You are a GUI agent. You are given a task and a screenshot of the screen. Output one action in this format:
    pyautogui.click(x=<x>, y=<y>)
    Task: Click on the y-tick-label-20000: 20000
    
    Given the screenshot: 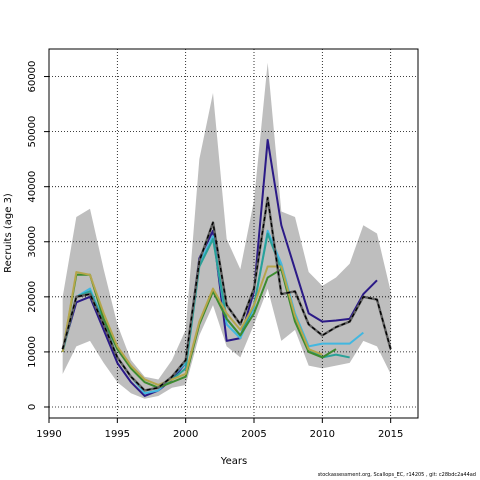 What is the action you would take?
    pyautogui.click(x=32, y=297)
    